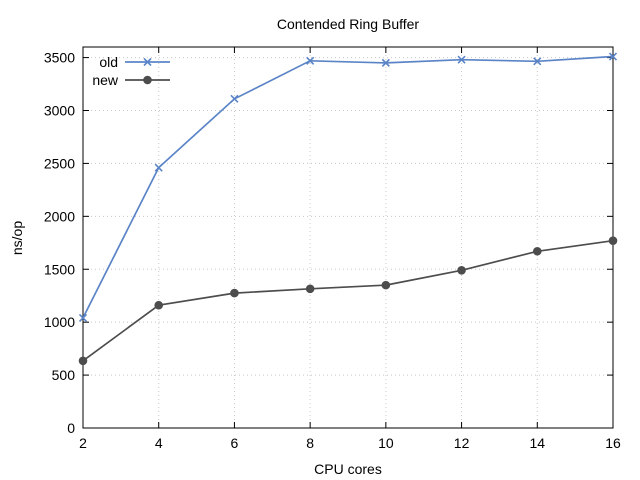 This screenshot has height=480, width=640. I want to click on x-tick-label: 14, so click(537, 443).